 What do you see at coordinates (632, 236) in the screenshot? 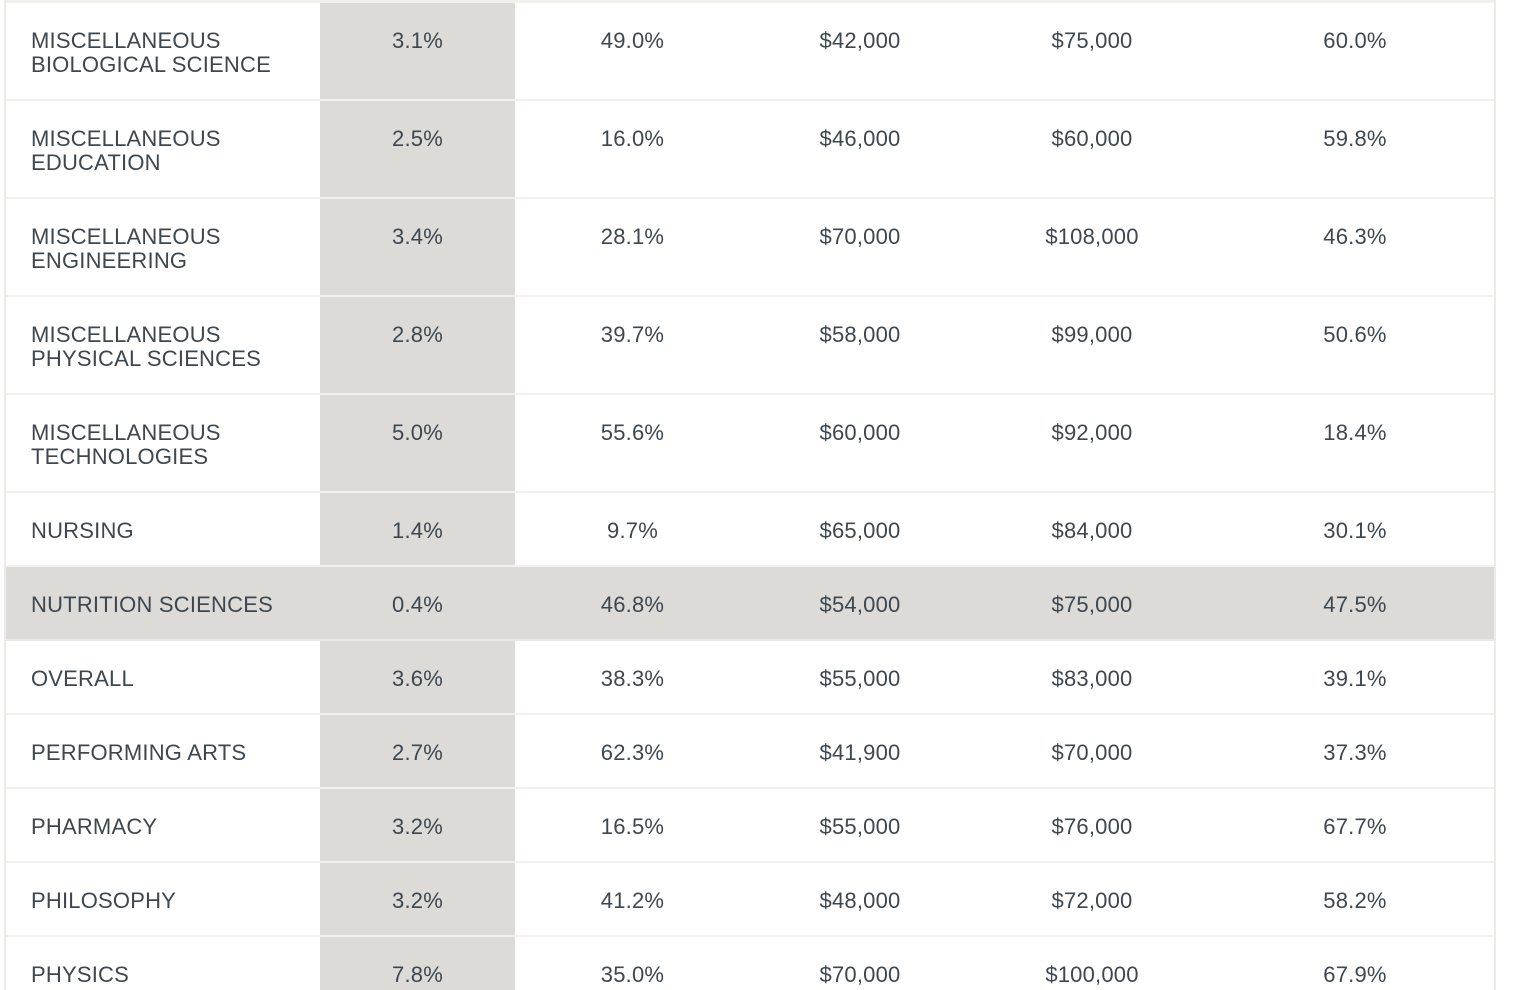
I see `col2-cell: 28.1%` at bounding box center [632, 236].